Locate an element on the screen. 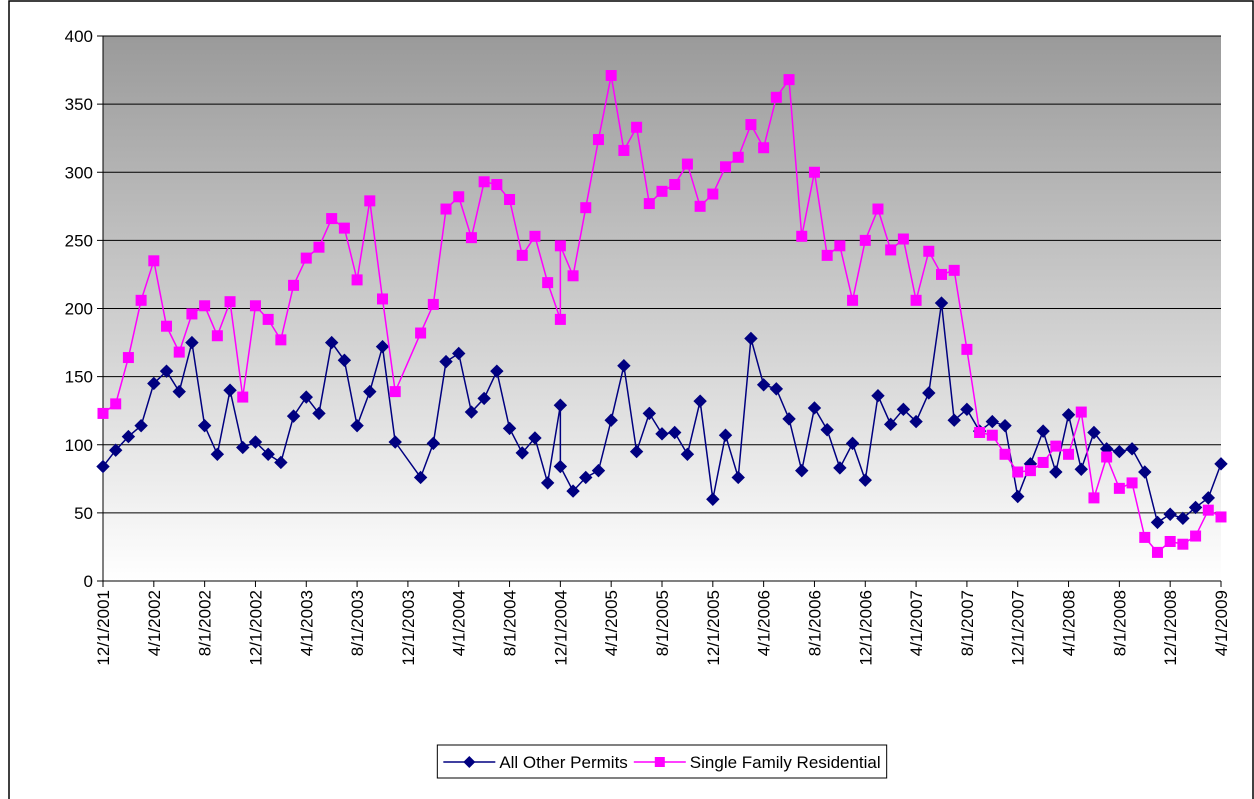  x-tick-label: 4/1/2003 is located at coordinates (306, 623).